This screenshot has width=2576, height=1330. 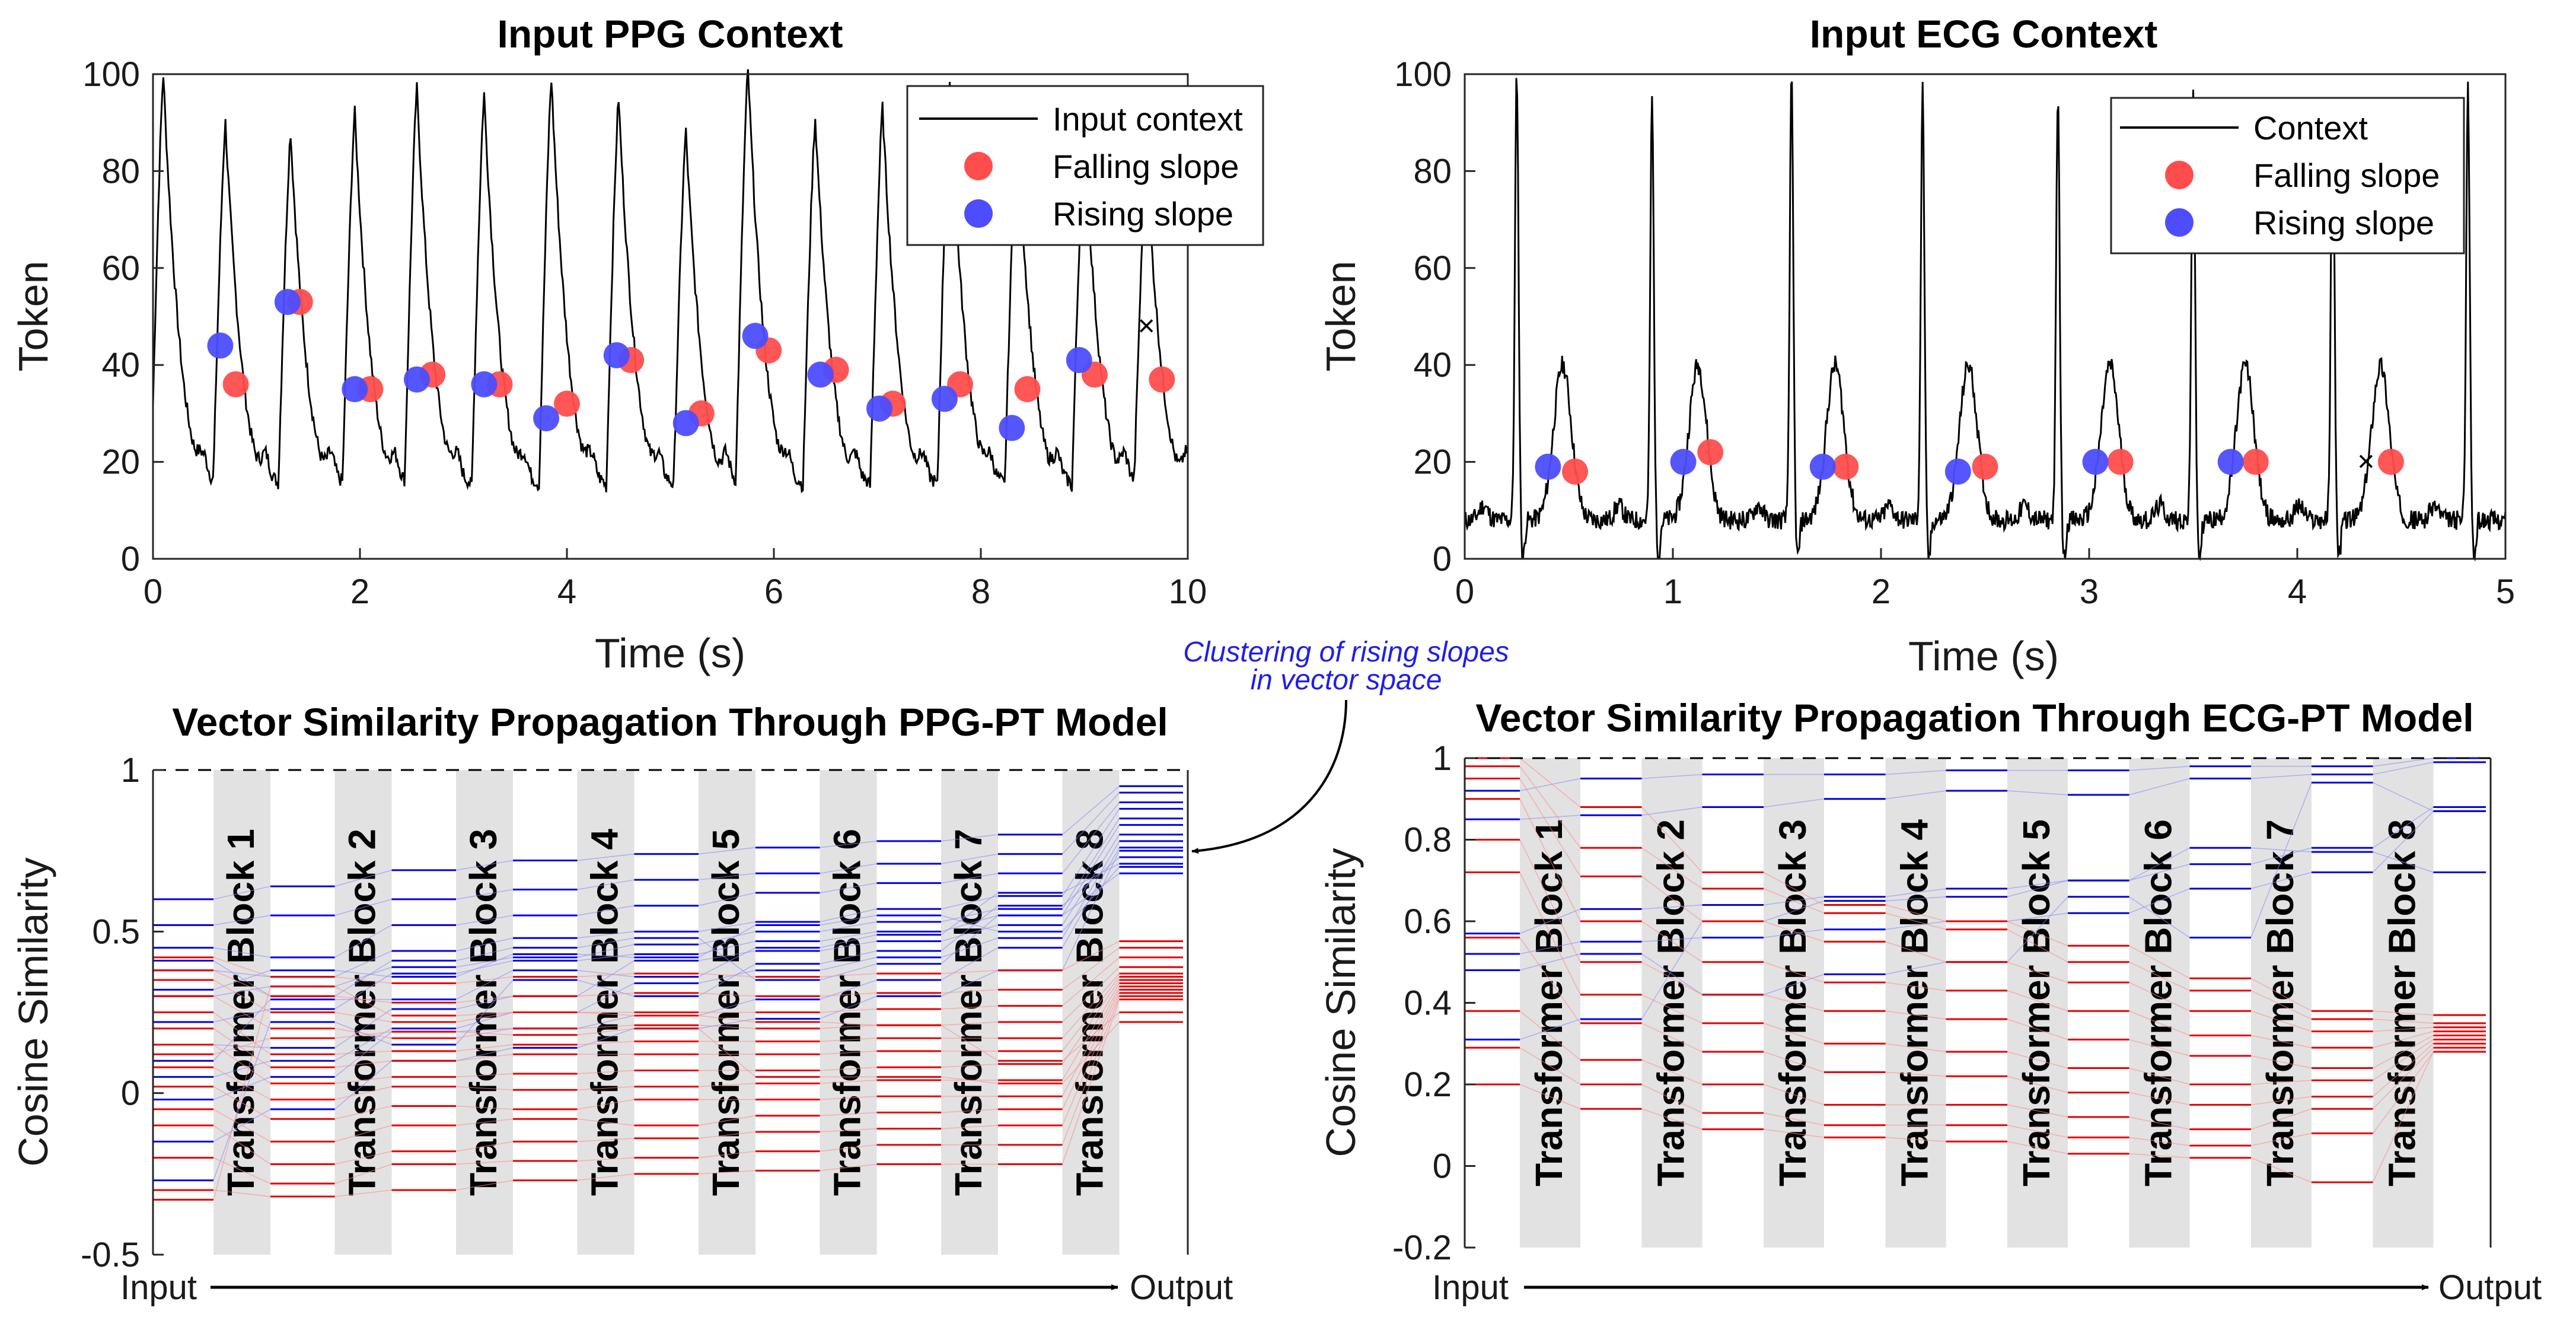 What do you see at coordinates (1464, 591) in the screenshot?
I see `x-tick-label: 0` at bounding box center [1464, 591].